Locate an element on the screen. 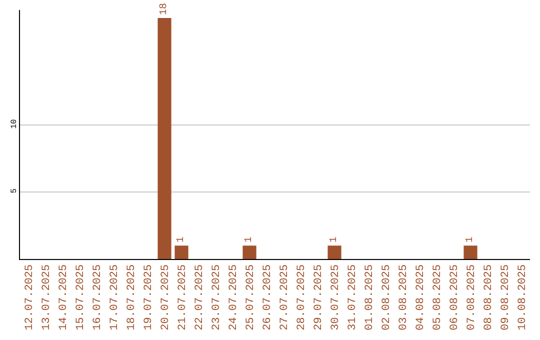  x-tick-label: 16.07.2025 is located at coordinates (98, 297).